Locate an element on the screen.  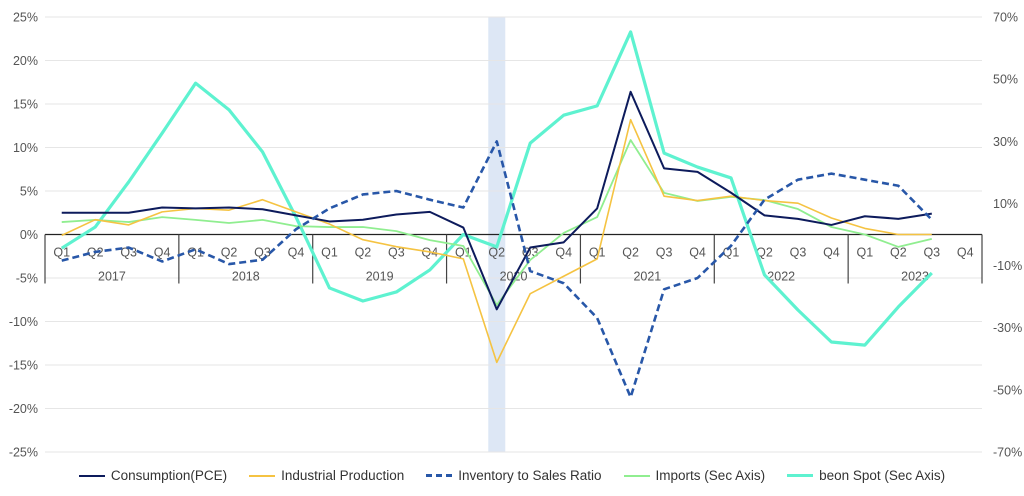
left-tick-label: -20% is located at coordinates (23, 409).